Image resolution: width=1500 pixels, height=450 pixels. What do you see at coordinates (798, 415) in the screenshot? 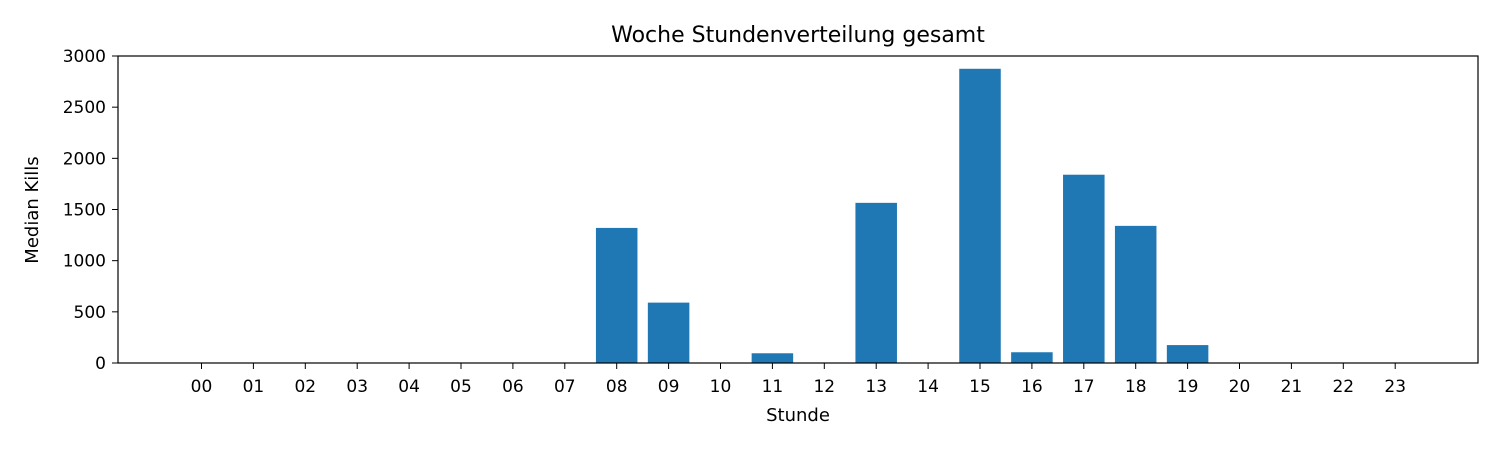
I see `x-axis-label: Stunde` at bounding box center [798, 415].